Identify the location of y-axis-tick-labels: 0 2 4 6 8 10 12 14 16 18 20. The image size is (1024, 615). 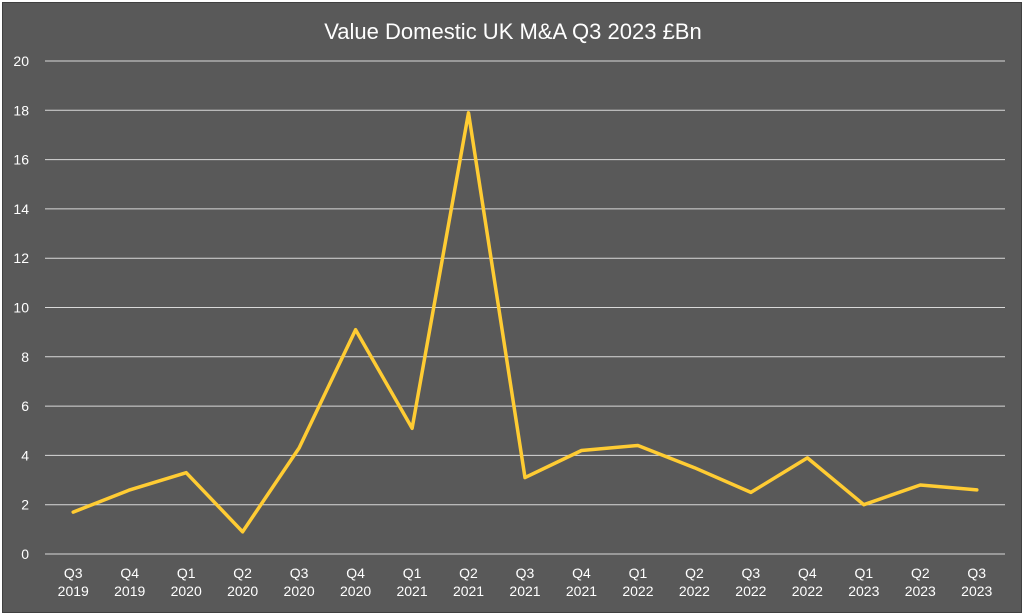
(21, 307).